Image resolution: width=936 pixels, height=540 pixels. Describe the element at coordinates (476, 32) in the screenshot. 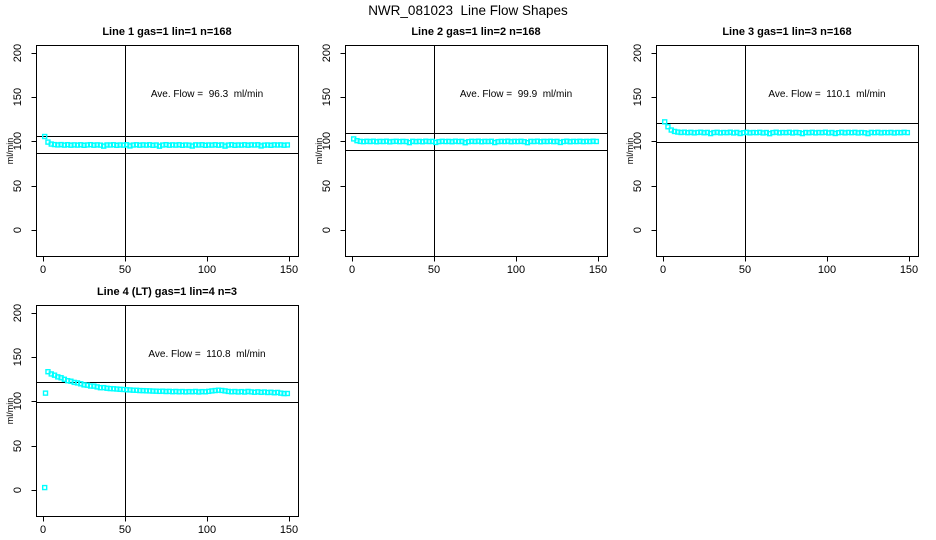

I see `panel-2-title: Line 2 gas=1 lin=2 n=168` at that location.